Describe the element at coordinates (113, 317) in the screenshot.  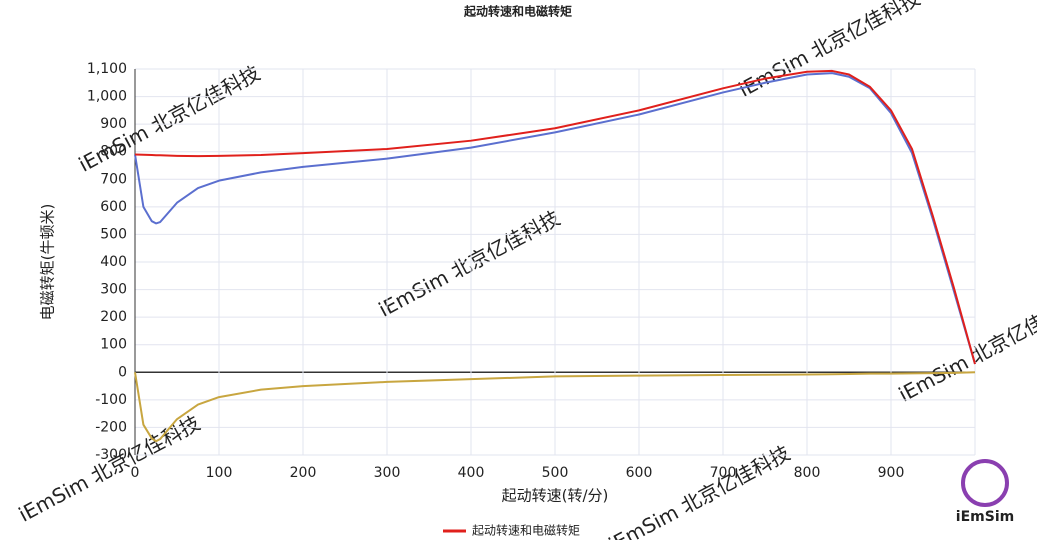
I see `y-tick-label: 200` at that location.